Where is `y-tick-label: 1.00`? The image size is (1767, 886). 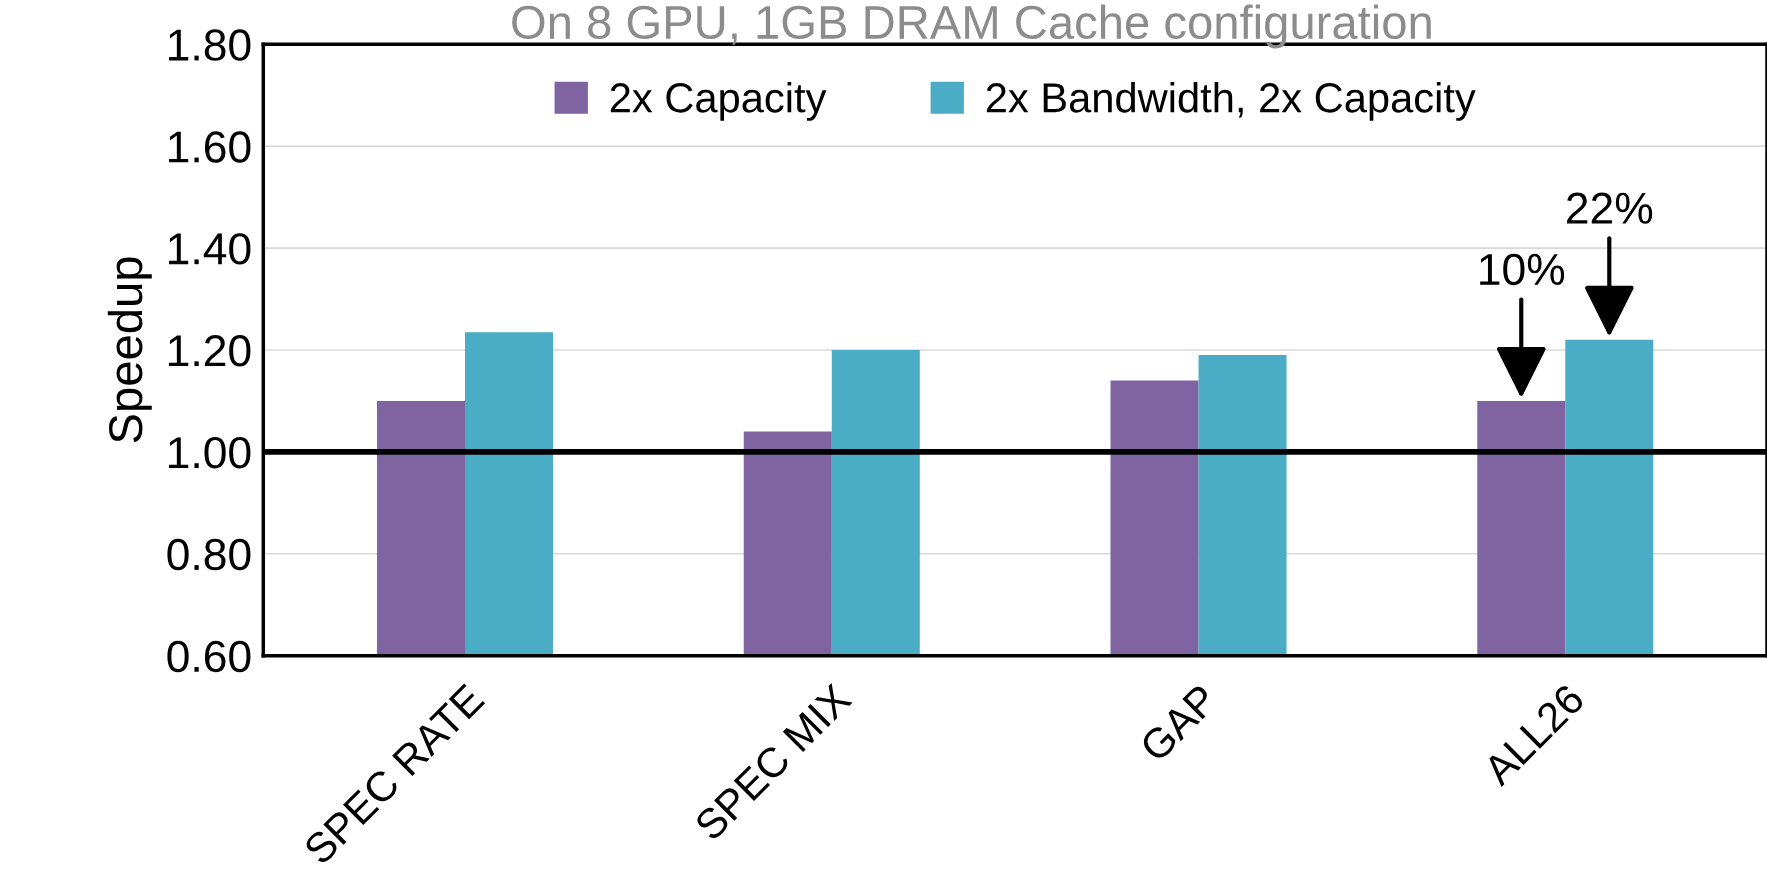
y-tick-label: 1.00 is located at coordinates (210, 452).